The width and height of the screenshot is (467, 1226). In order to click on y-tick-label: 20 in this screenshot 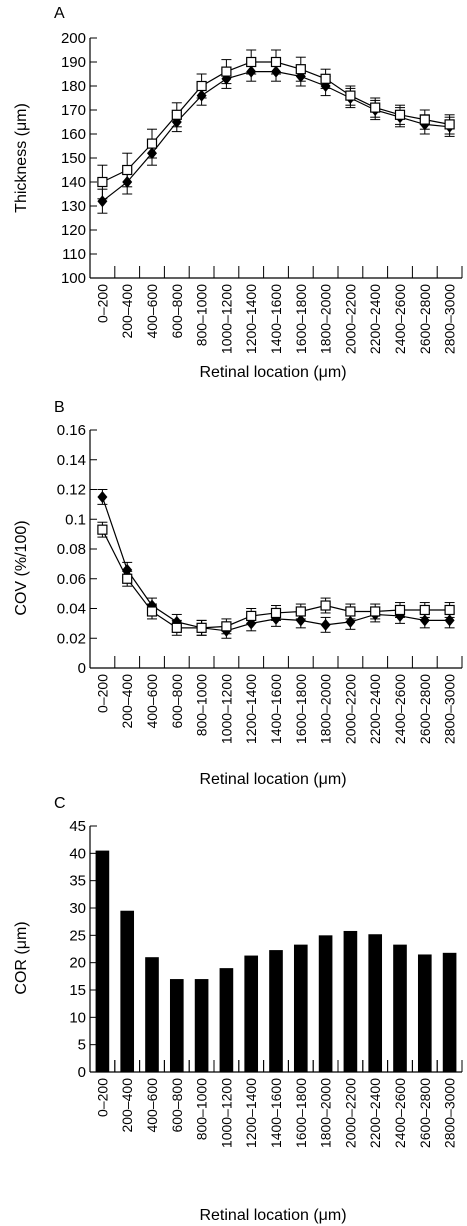, I will do `click(77, 963)`.